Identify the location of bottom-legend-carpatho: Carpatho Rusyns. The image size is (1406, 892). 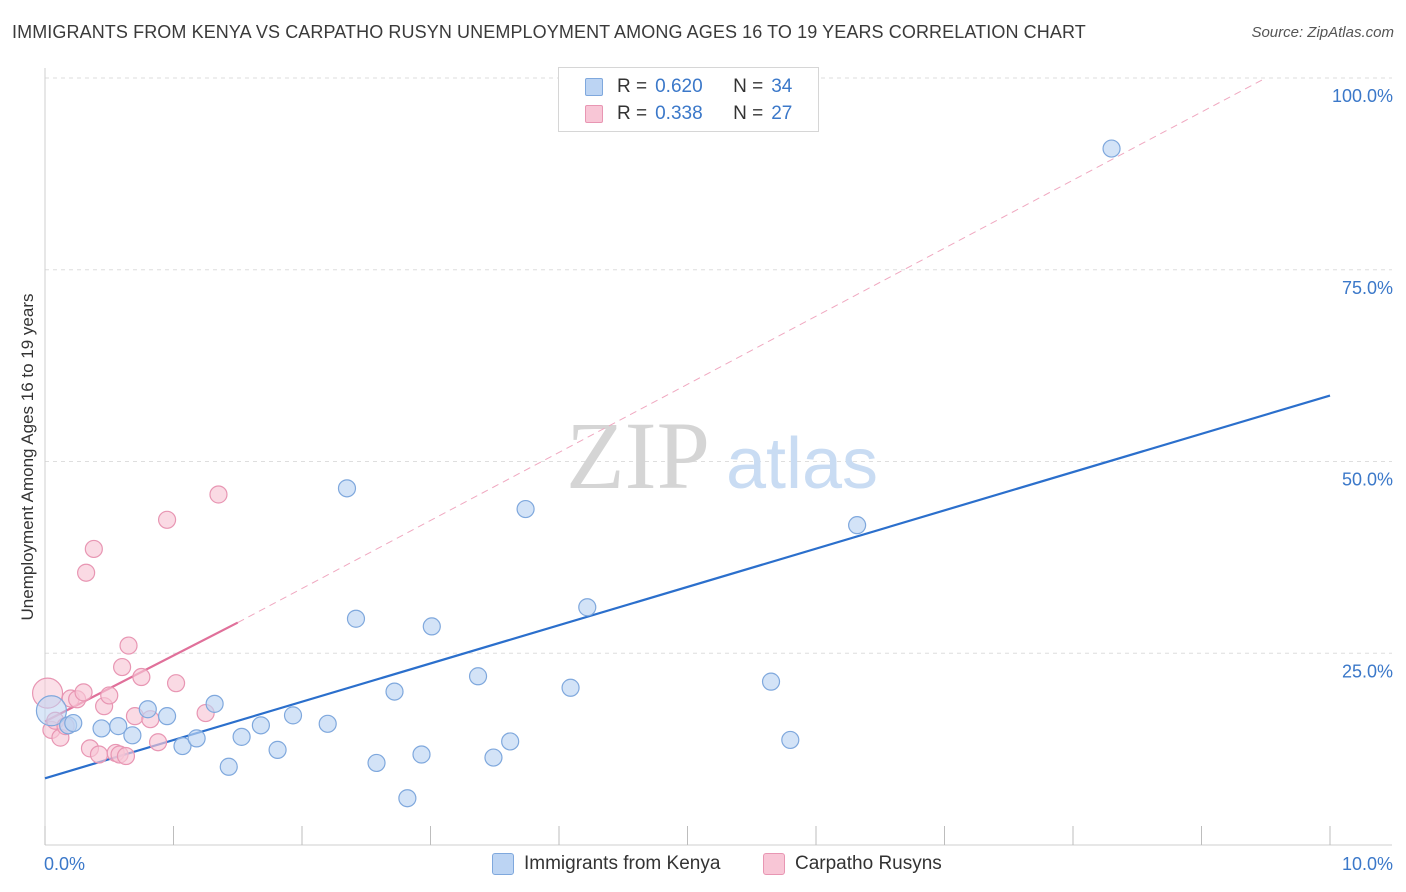
(852, 864).